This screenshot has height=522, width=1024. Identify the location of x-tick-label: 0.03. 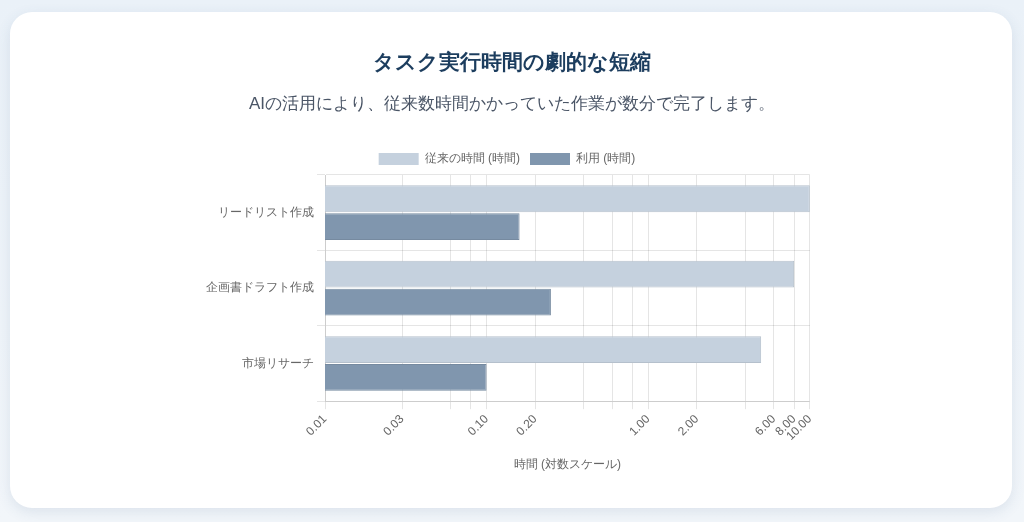
(393, 425).